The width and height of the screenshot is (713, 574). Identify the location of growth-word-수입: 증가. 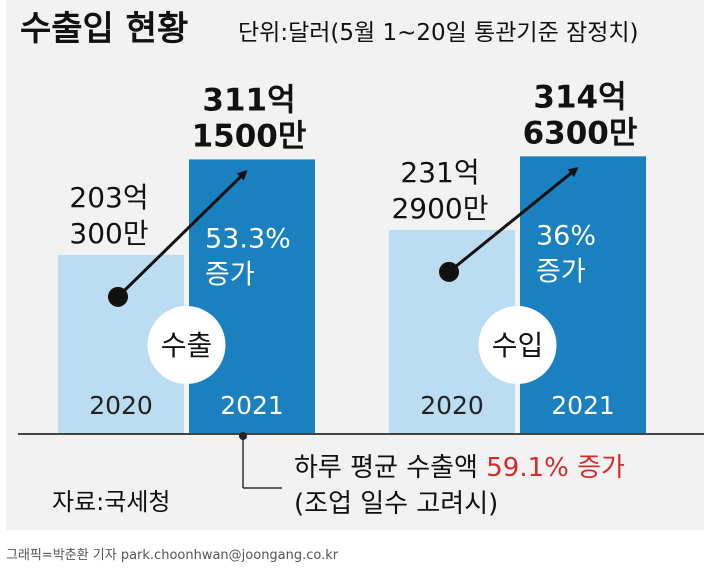
(561, 271).